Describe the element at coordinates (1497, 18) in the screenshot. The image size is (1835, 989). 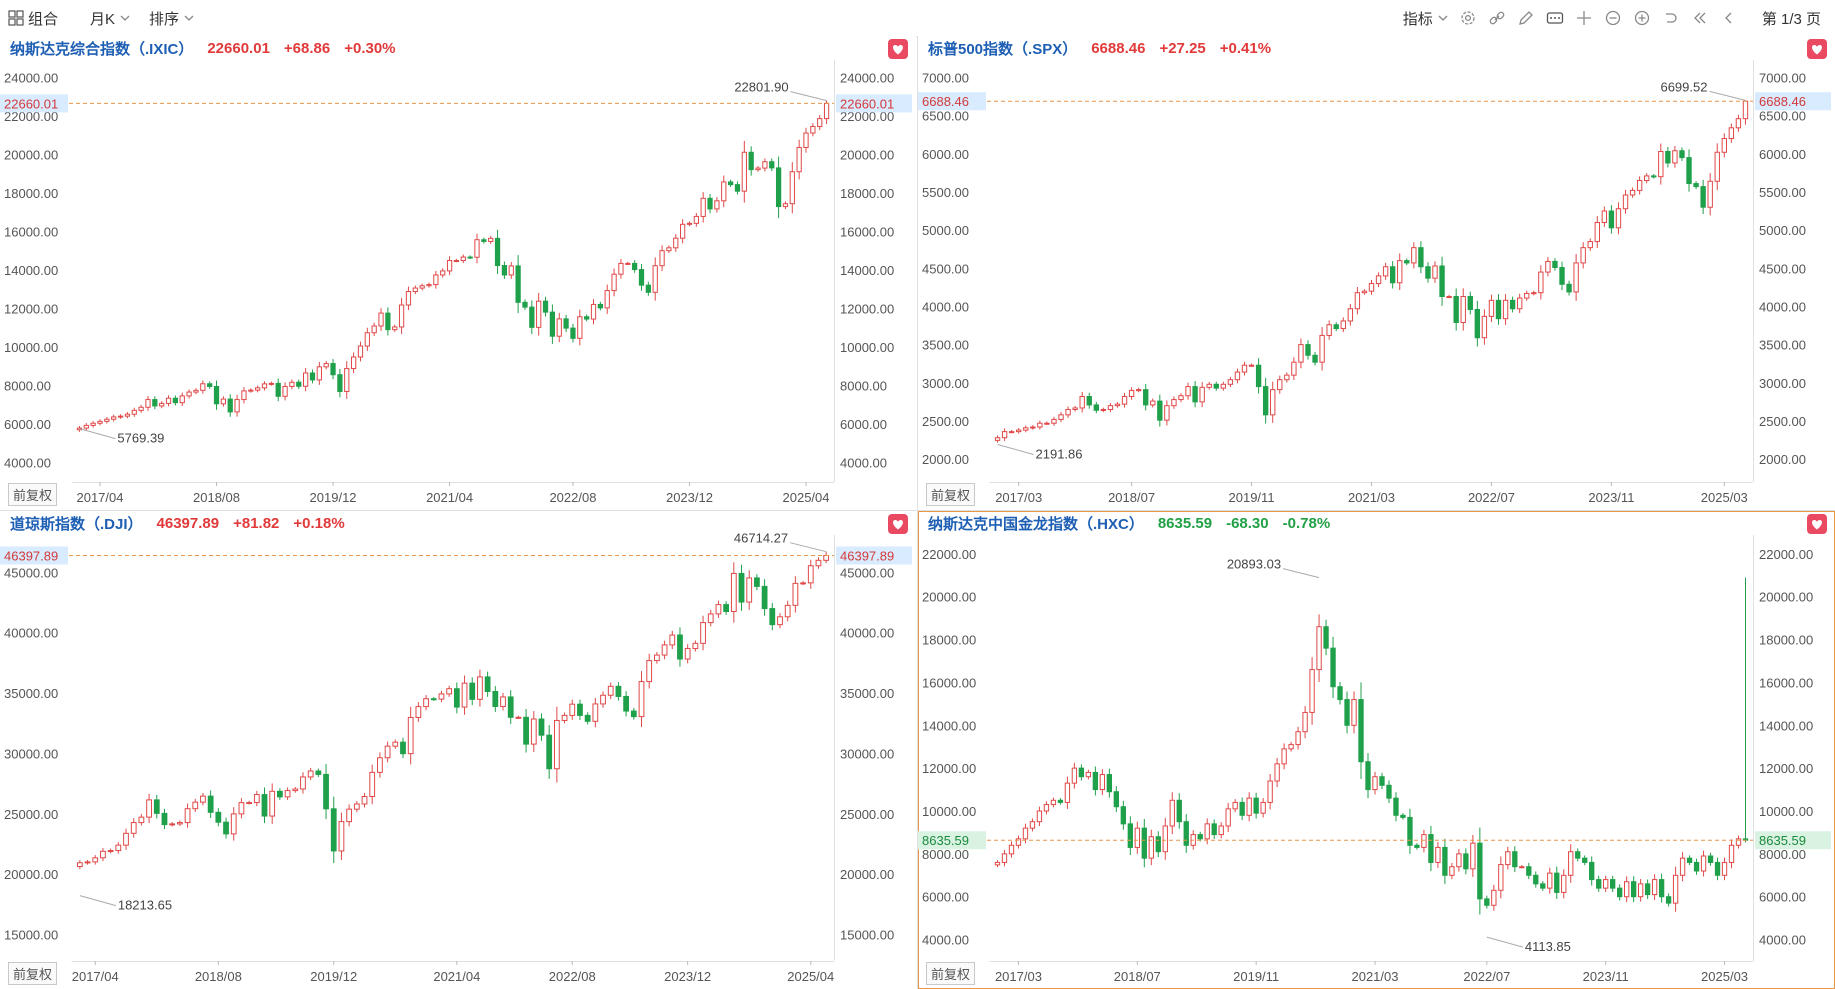
I see `link-icon` at that location.